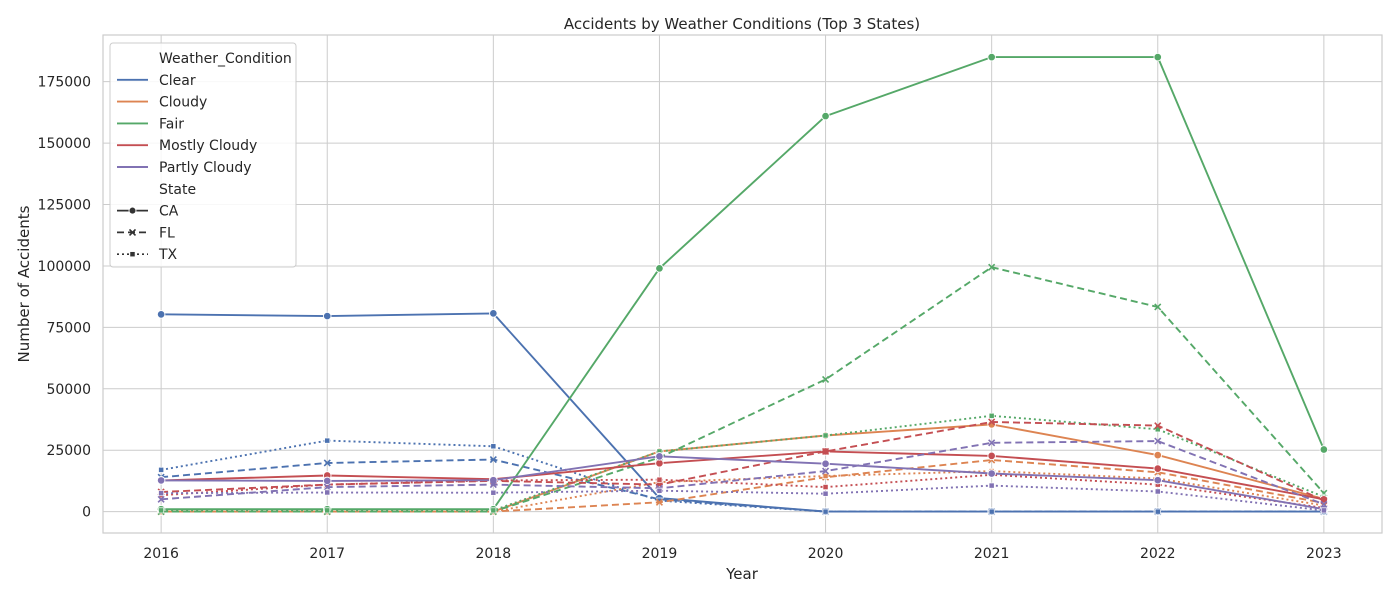 The image size is (1400, 600). I want to click on x-tick-label: 2021, so click(992, 554).